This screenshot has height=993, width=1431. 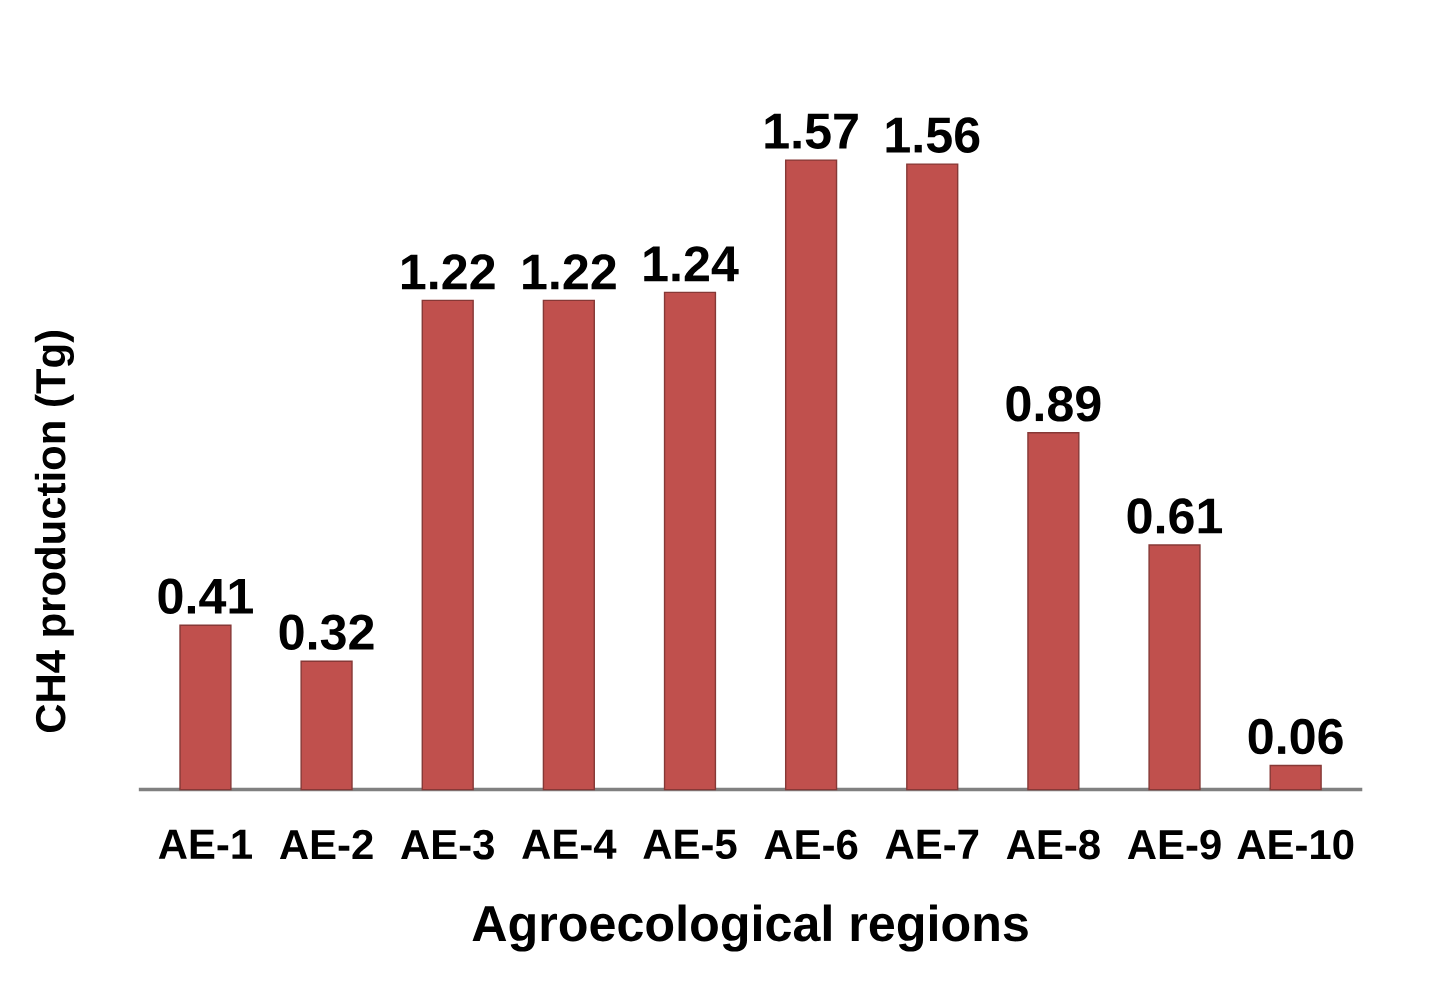 I want to click on x-tick-label: AE-8, so click(x=1053, y=844).